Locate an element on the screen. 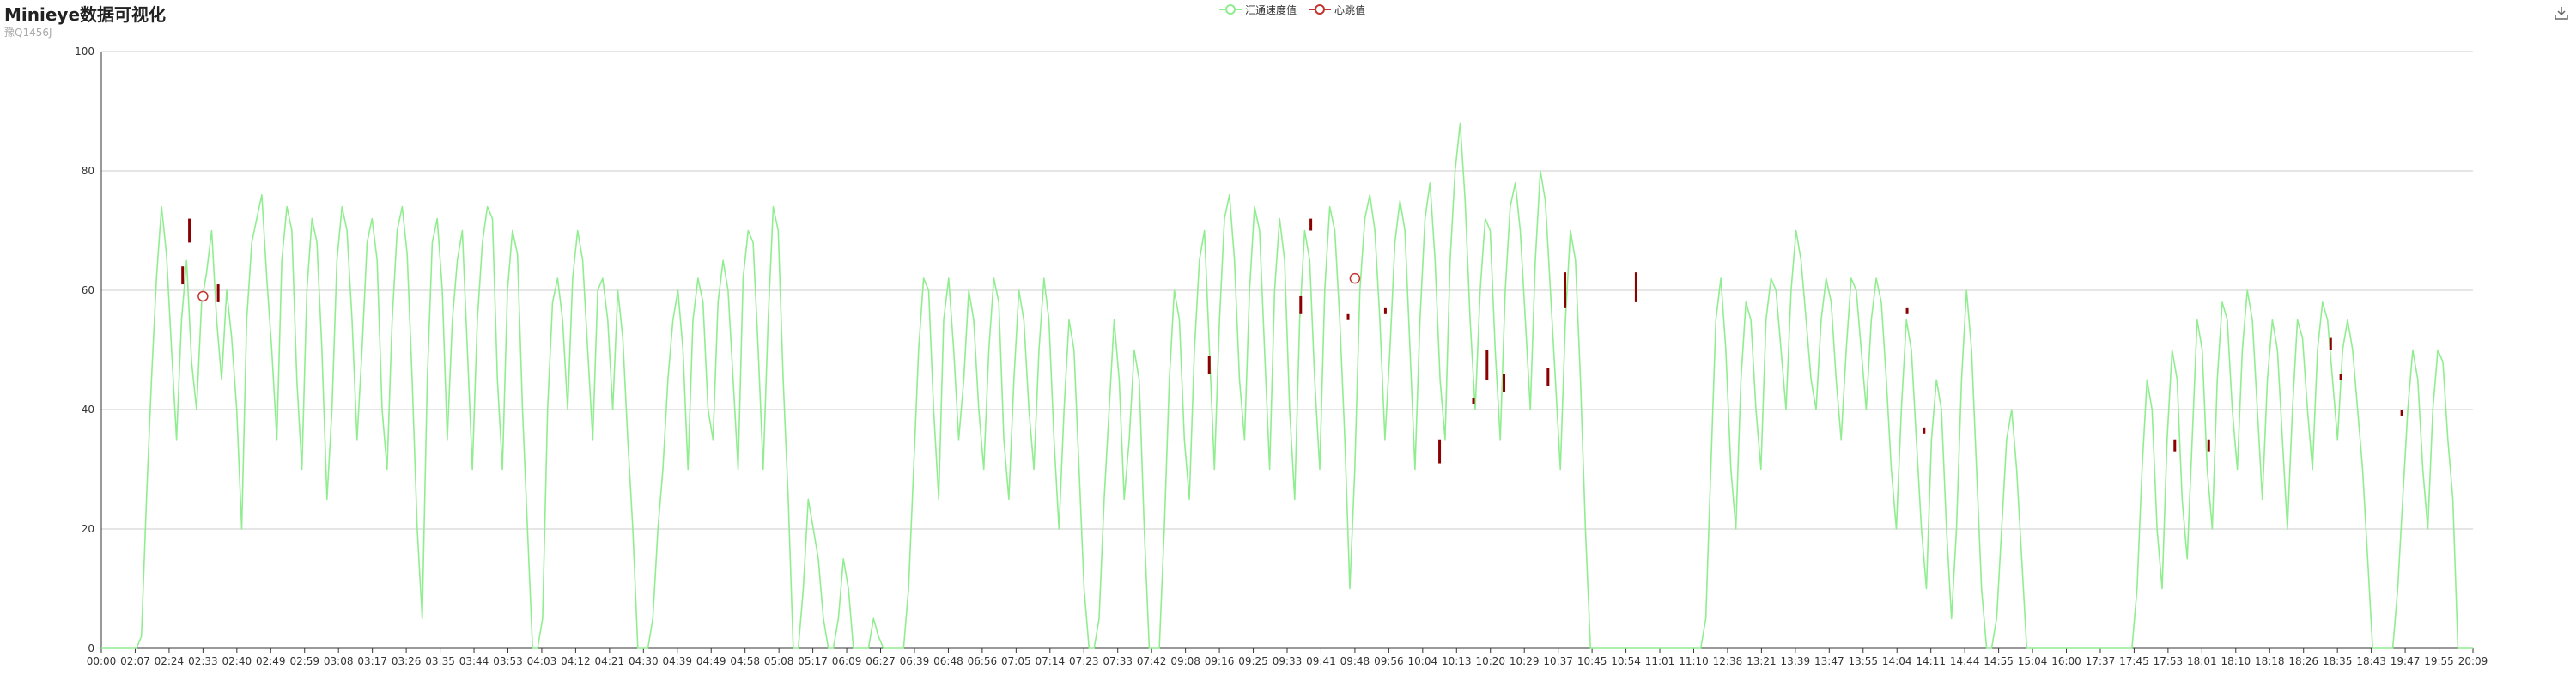 Image resolution: width=2576 pixels, height=687 pixels. download-button is located at coordinates (2561, 13).